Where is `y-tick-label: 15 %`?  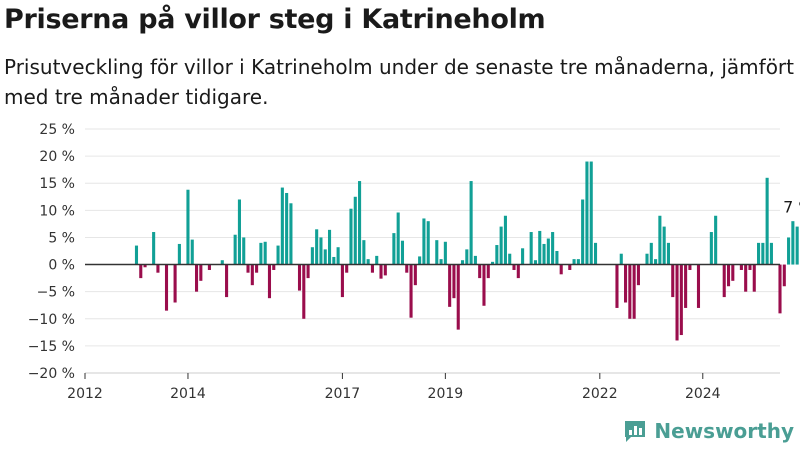 y-tick-label: 15 % is located at coordinates (57, 184).